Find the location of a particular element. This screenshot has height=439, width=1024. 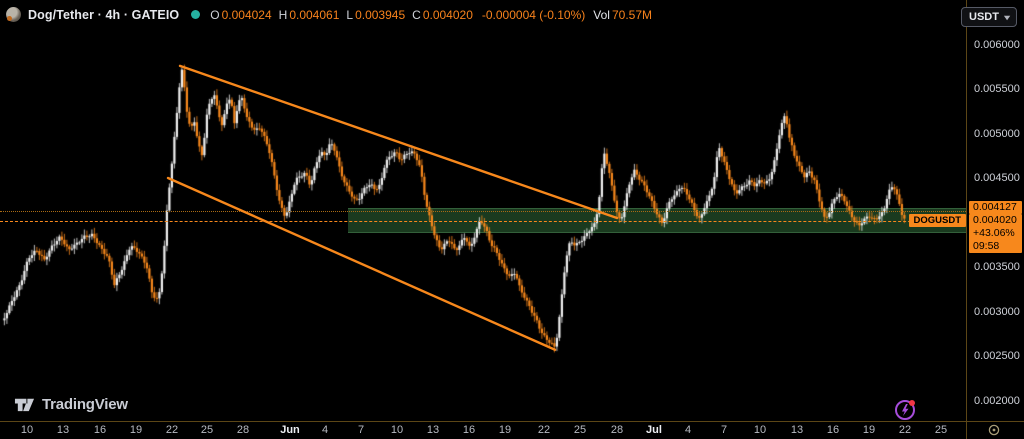

time-tick-month-label: Jun is located at coordinates (290, 430).